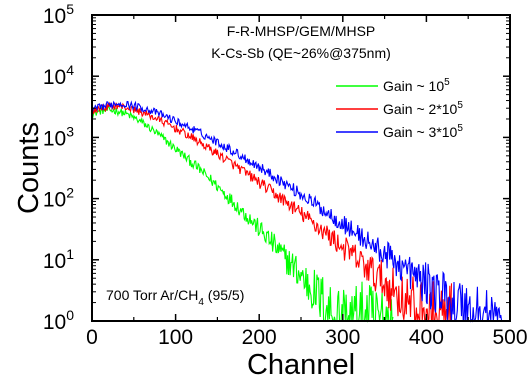  I want to click on legend-label-3: Gain ~ 3*105, so click(423, 131).